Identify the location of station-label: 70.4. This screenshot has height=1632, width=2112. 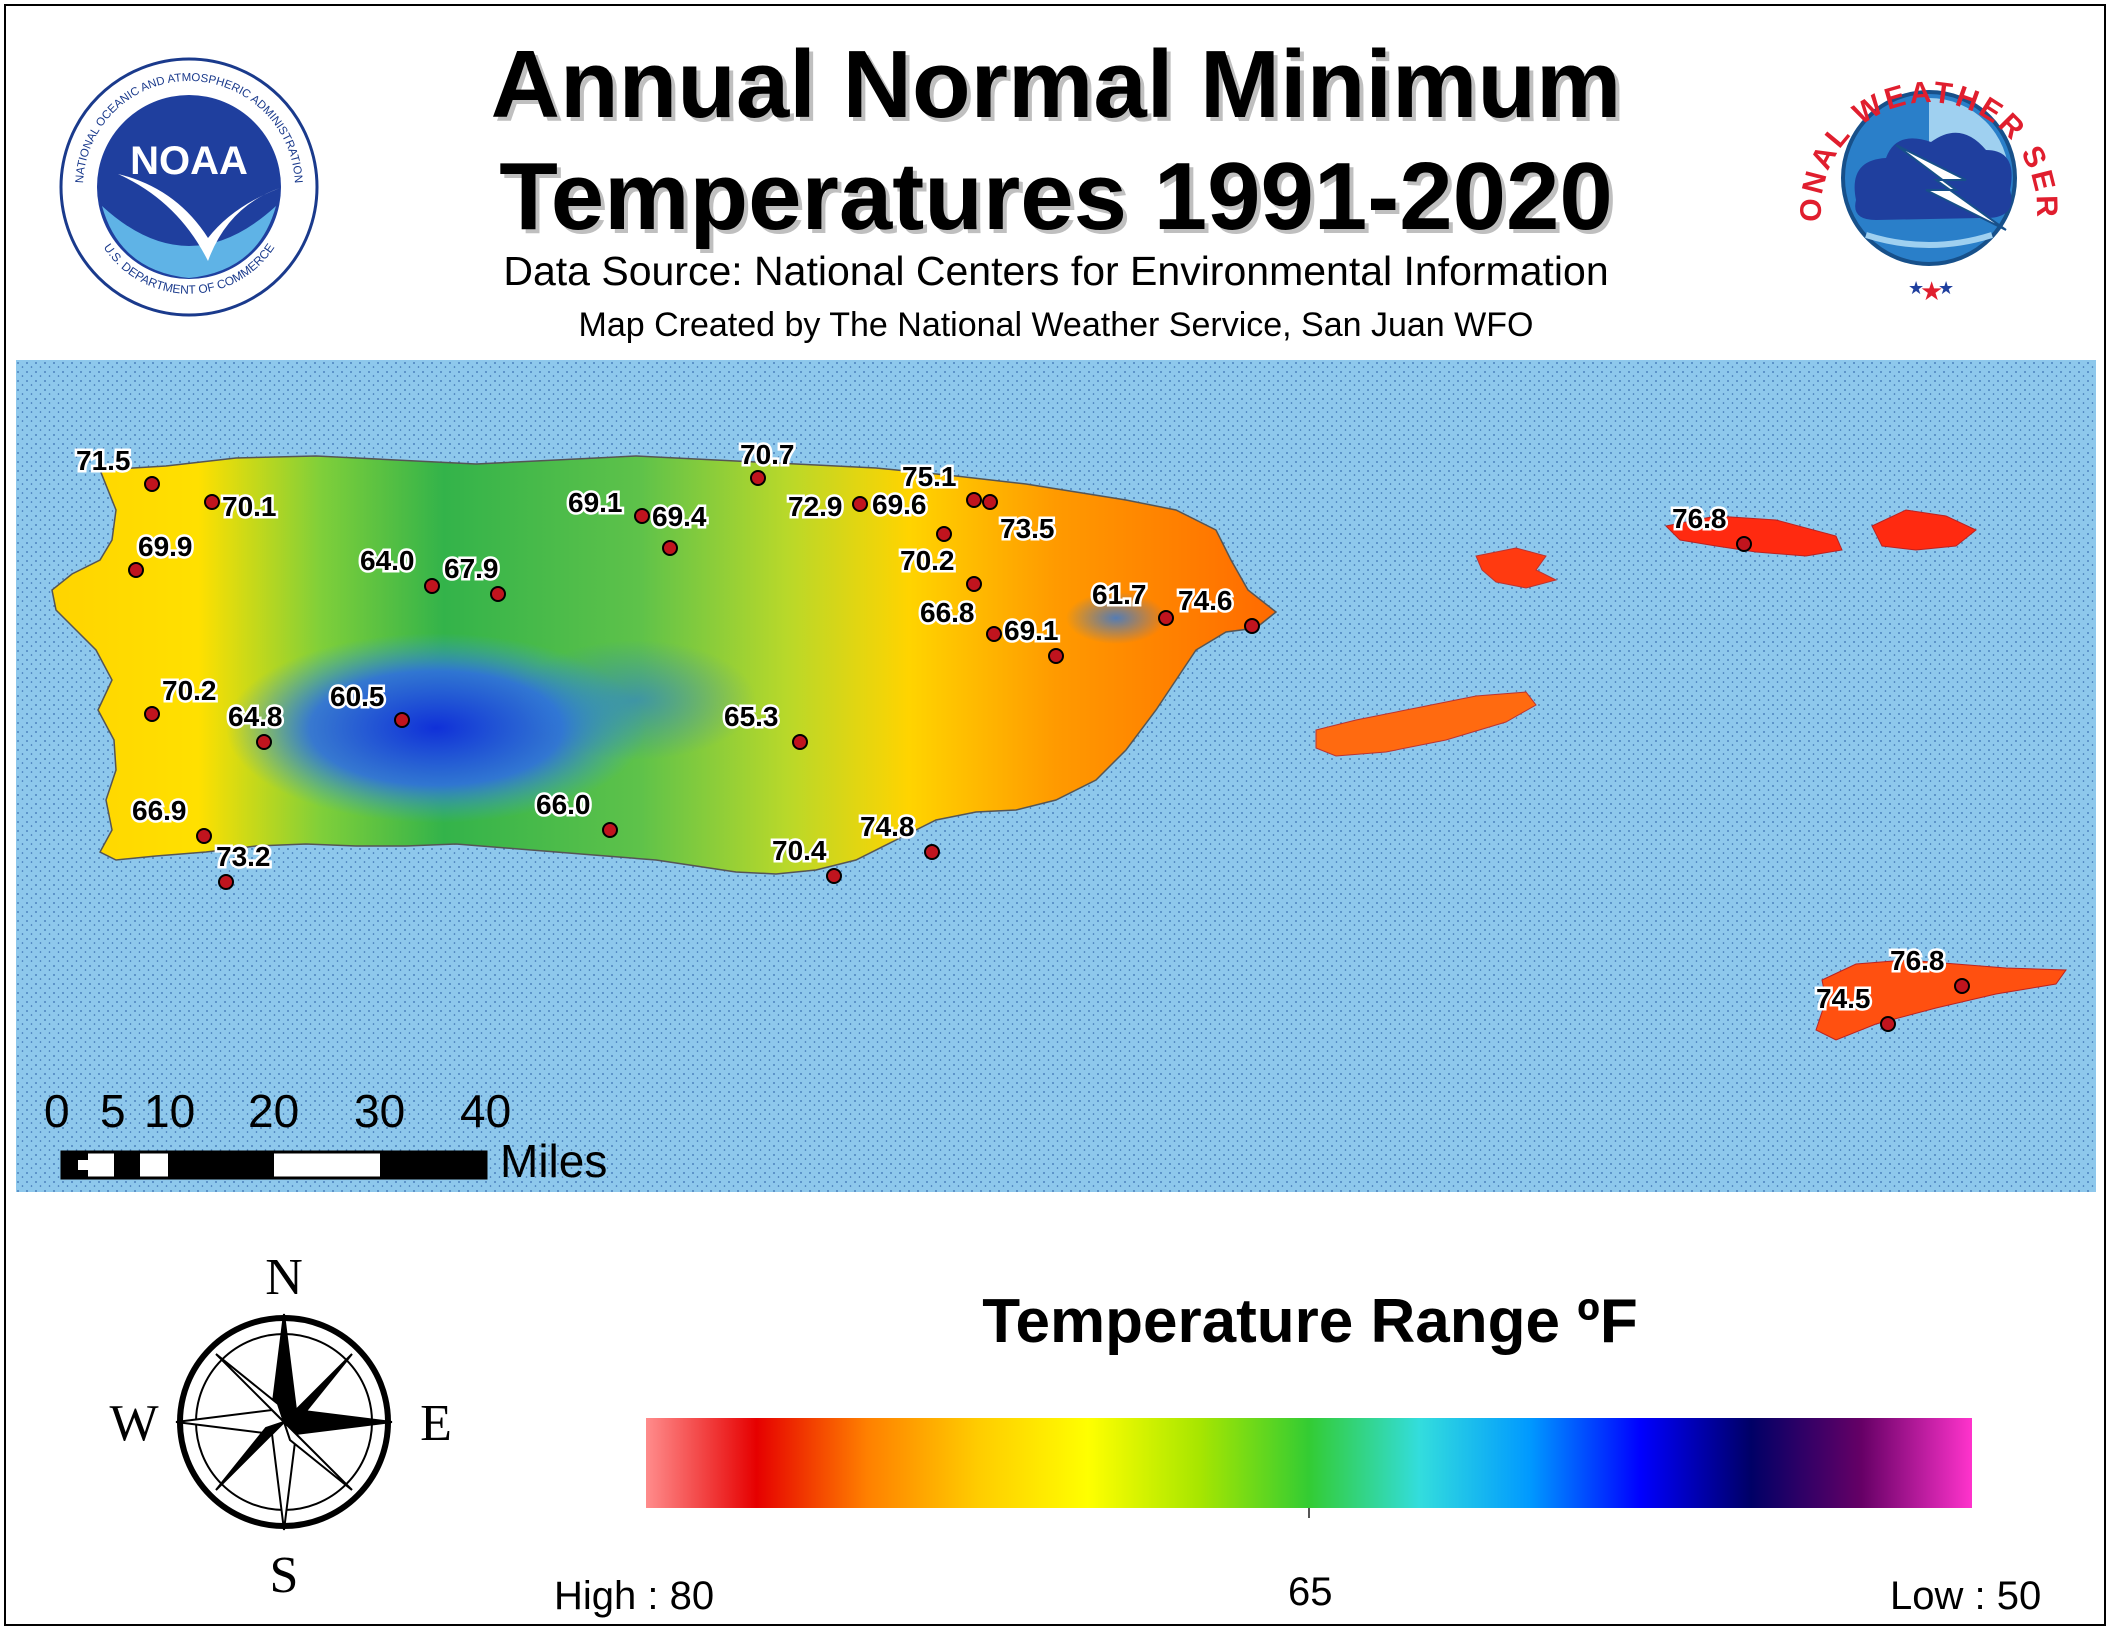
(799, 850).